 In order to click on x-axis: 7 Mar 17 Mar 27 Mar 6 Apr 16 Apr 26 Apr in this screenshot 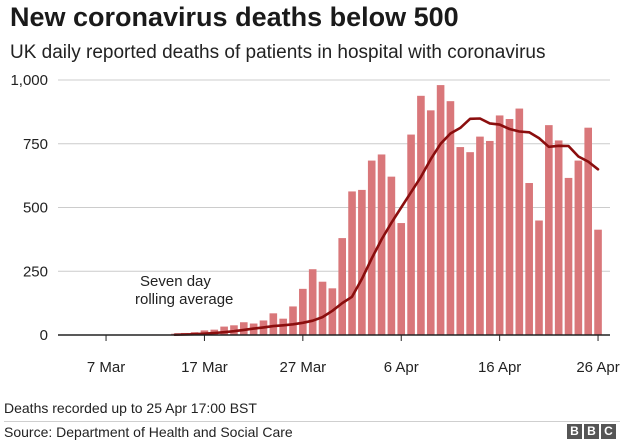, I will do `click(339, 355)`.